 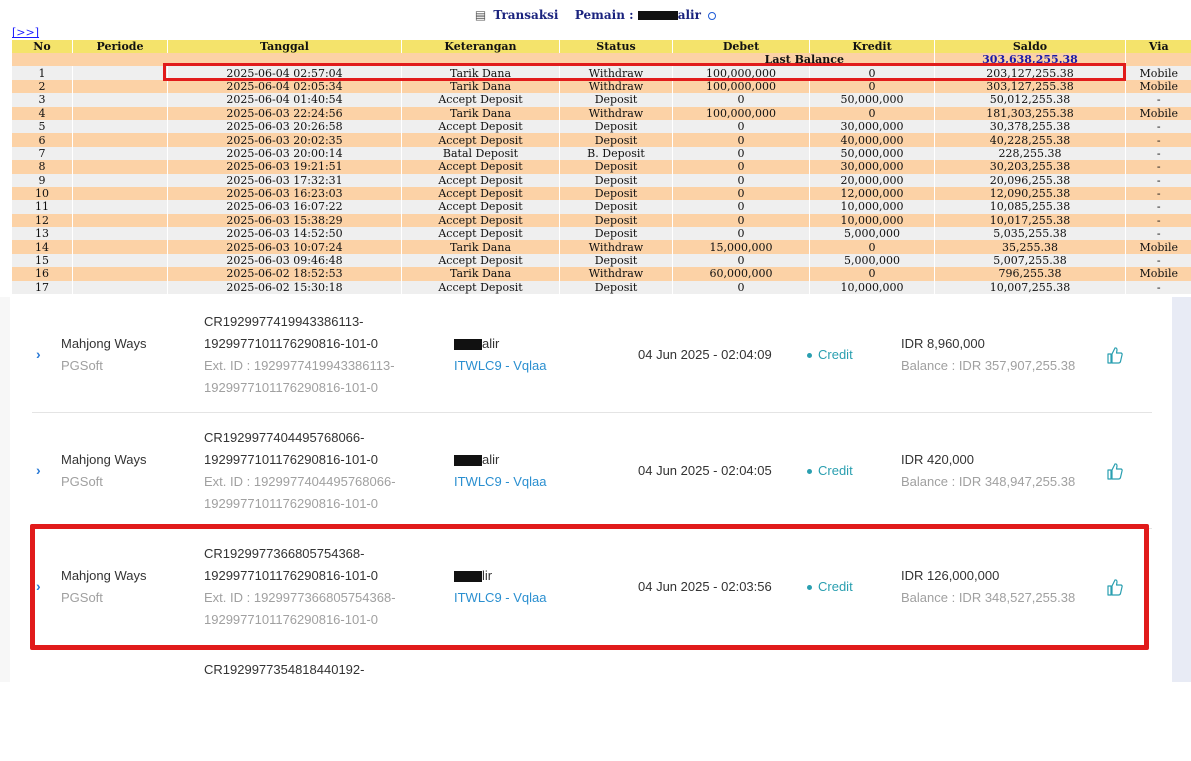 I want to click on cell-saldo: 30,378,255.38, so click(x=1030, y=126).